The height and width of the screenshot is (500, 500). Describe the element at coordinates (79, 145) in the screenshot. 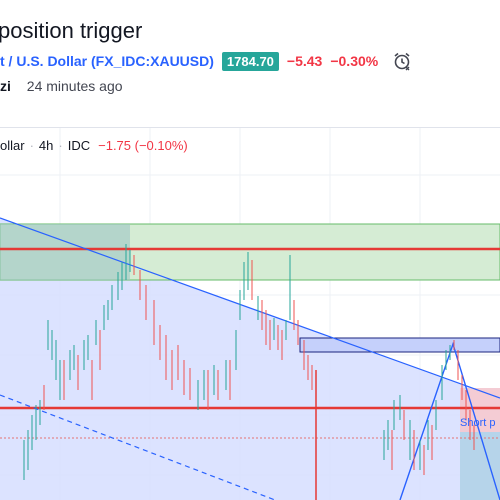

I see `legend-source: IDC` at that location.